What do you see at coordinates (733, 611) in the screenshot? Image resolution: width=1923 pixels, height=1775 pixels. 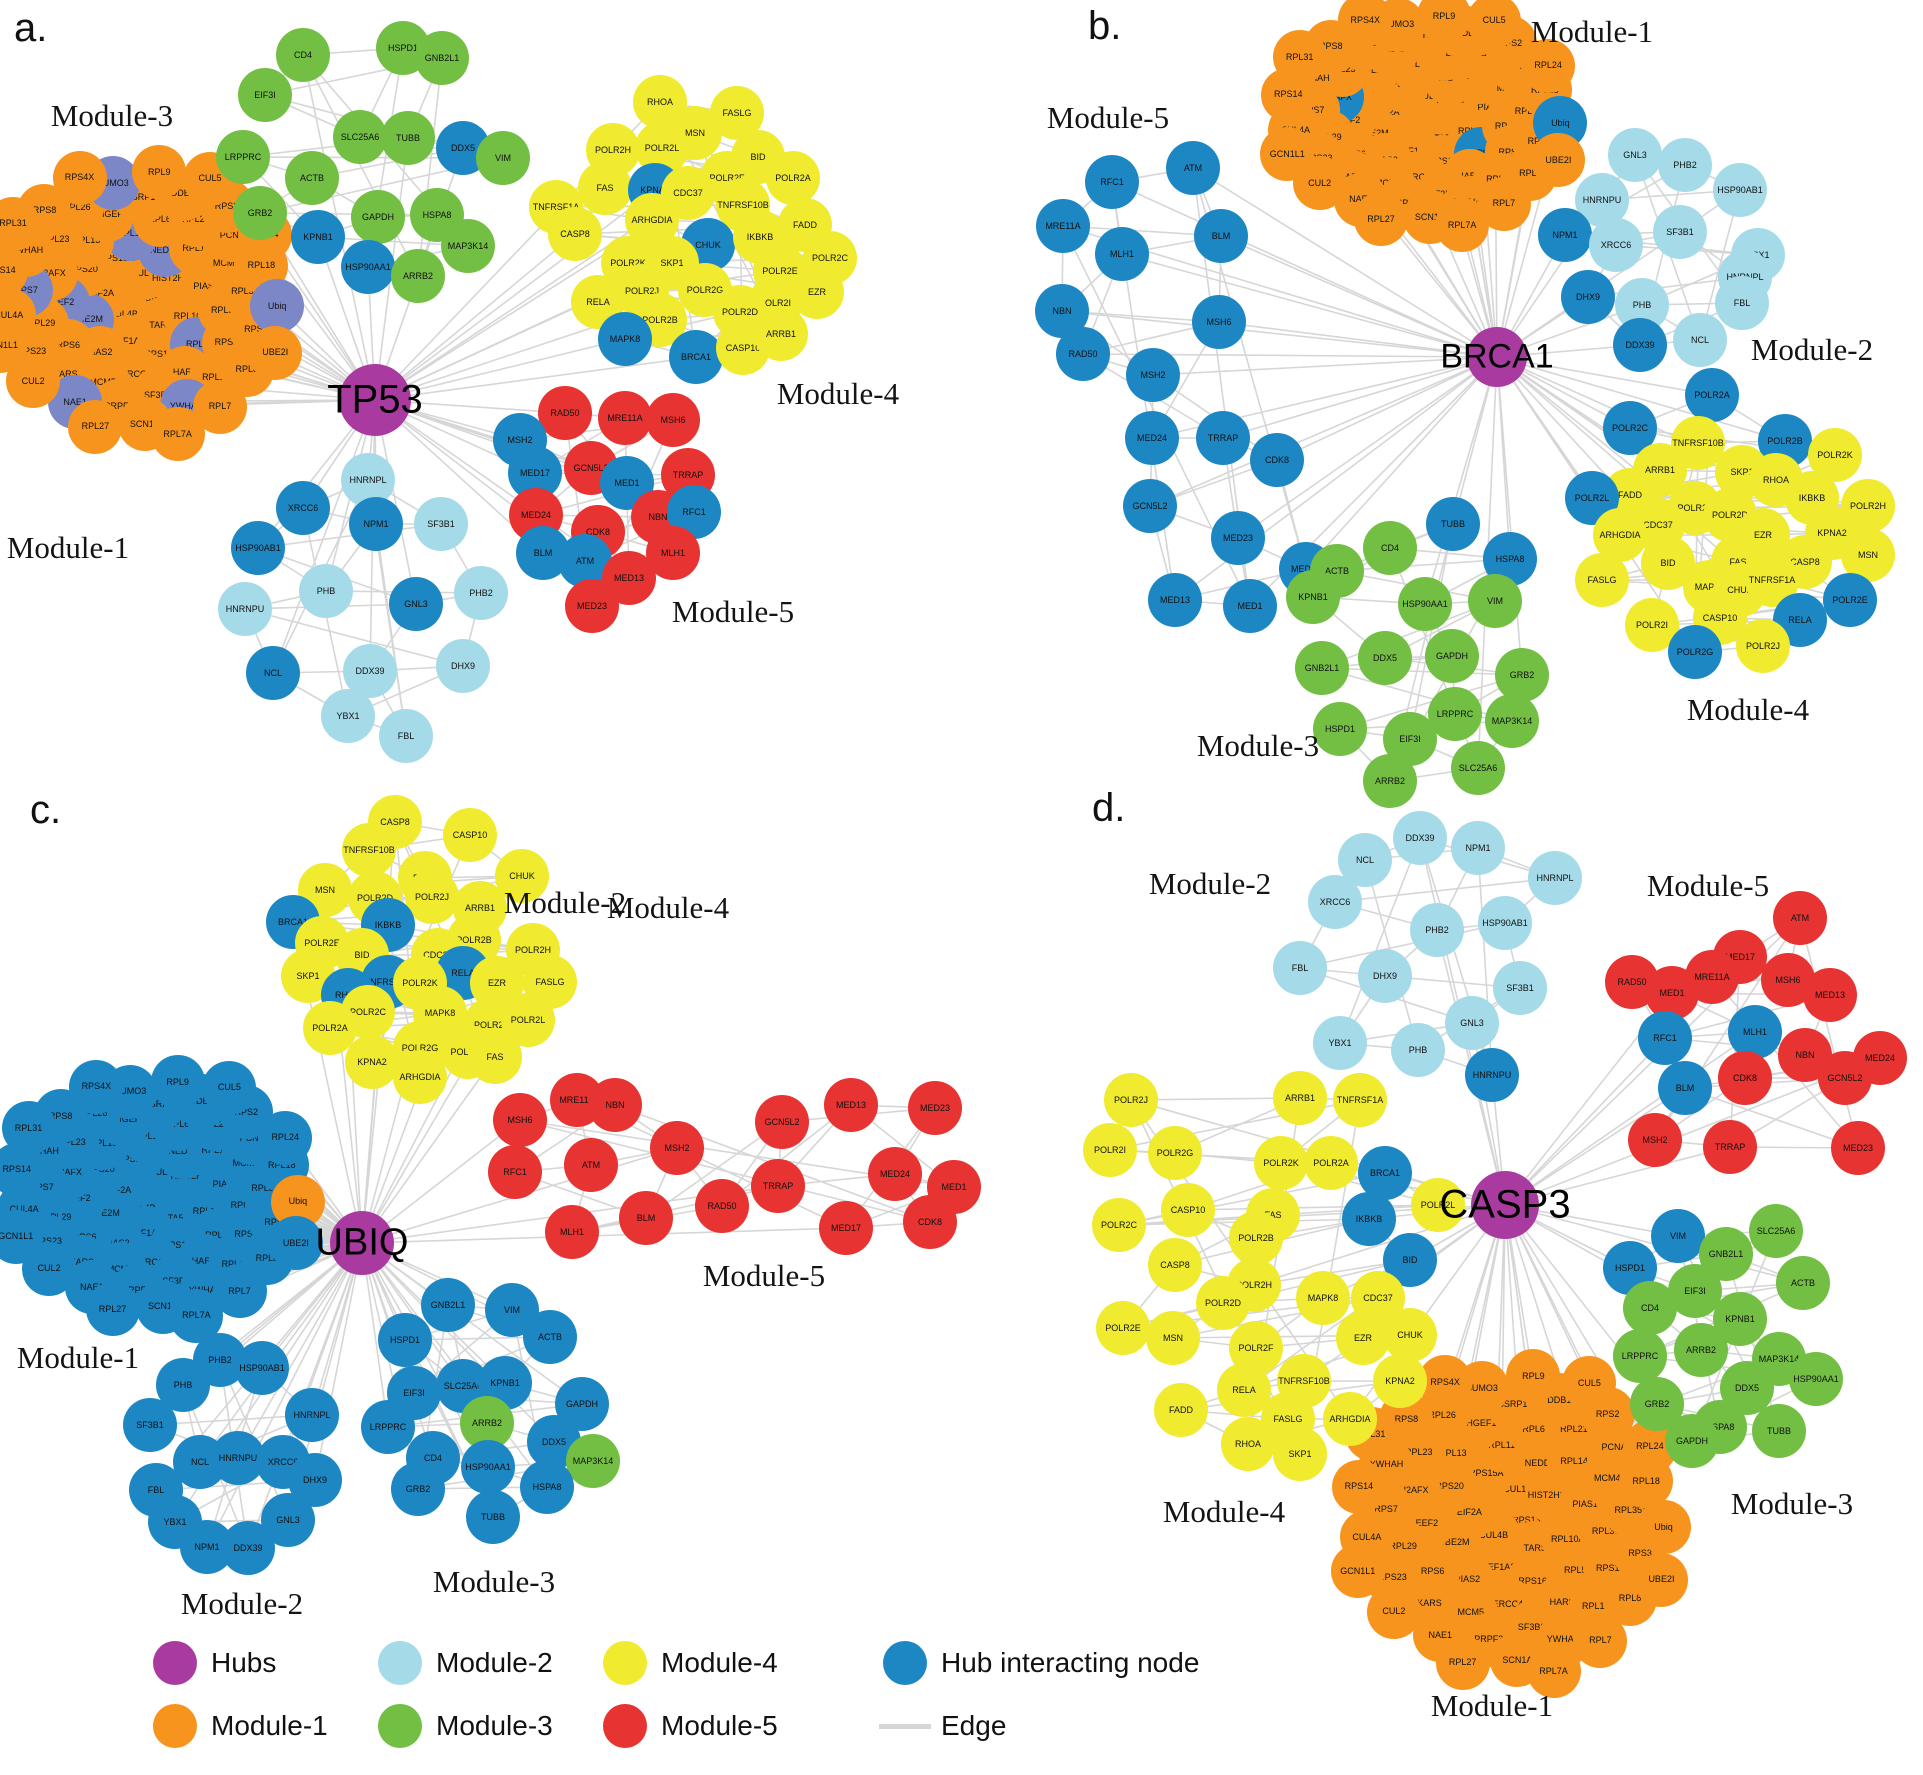 I see `panel-a-module-5-label: Module-5` at bounding box center [733, 611].